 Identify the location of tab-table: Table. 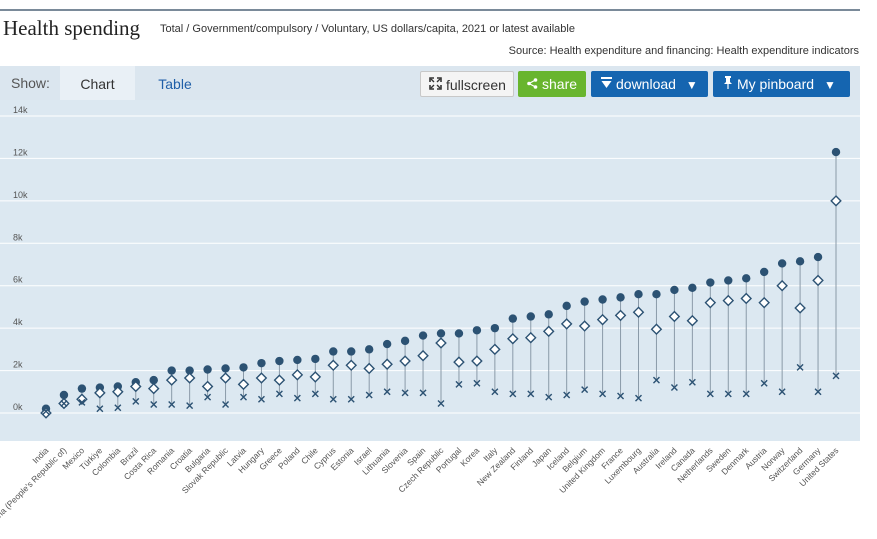
(175, 83).